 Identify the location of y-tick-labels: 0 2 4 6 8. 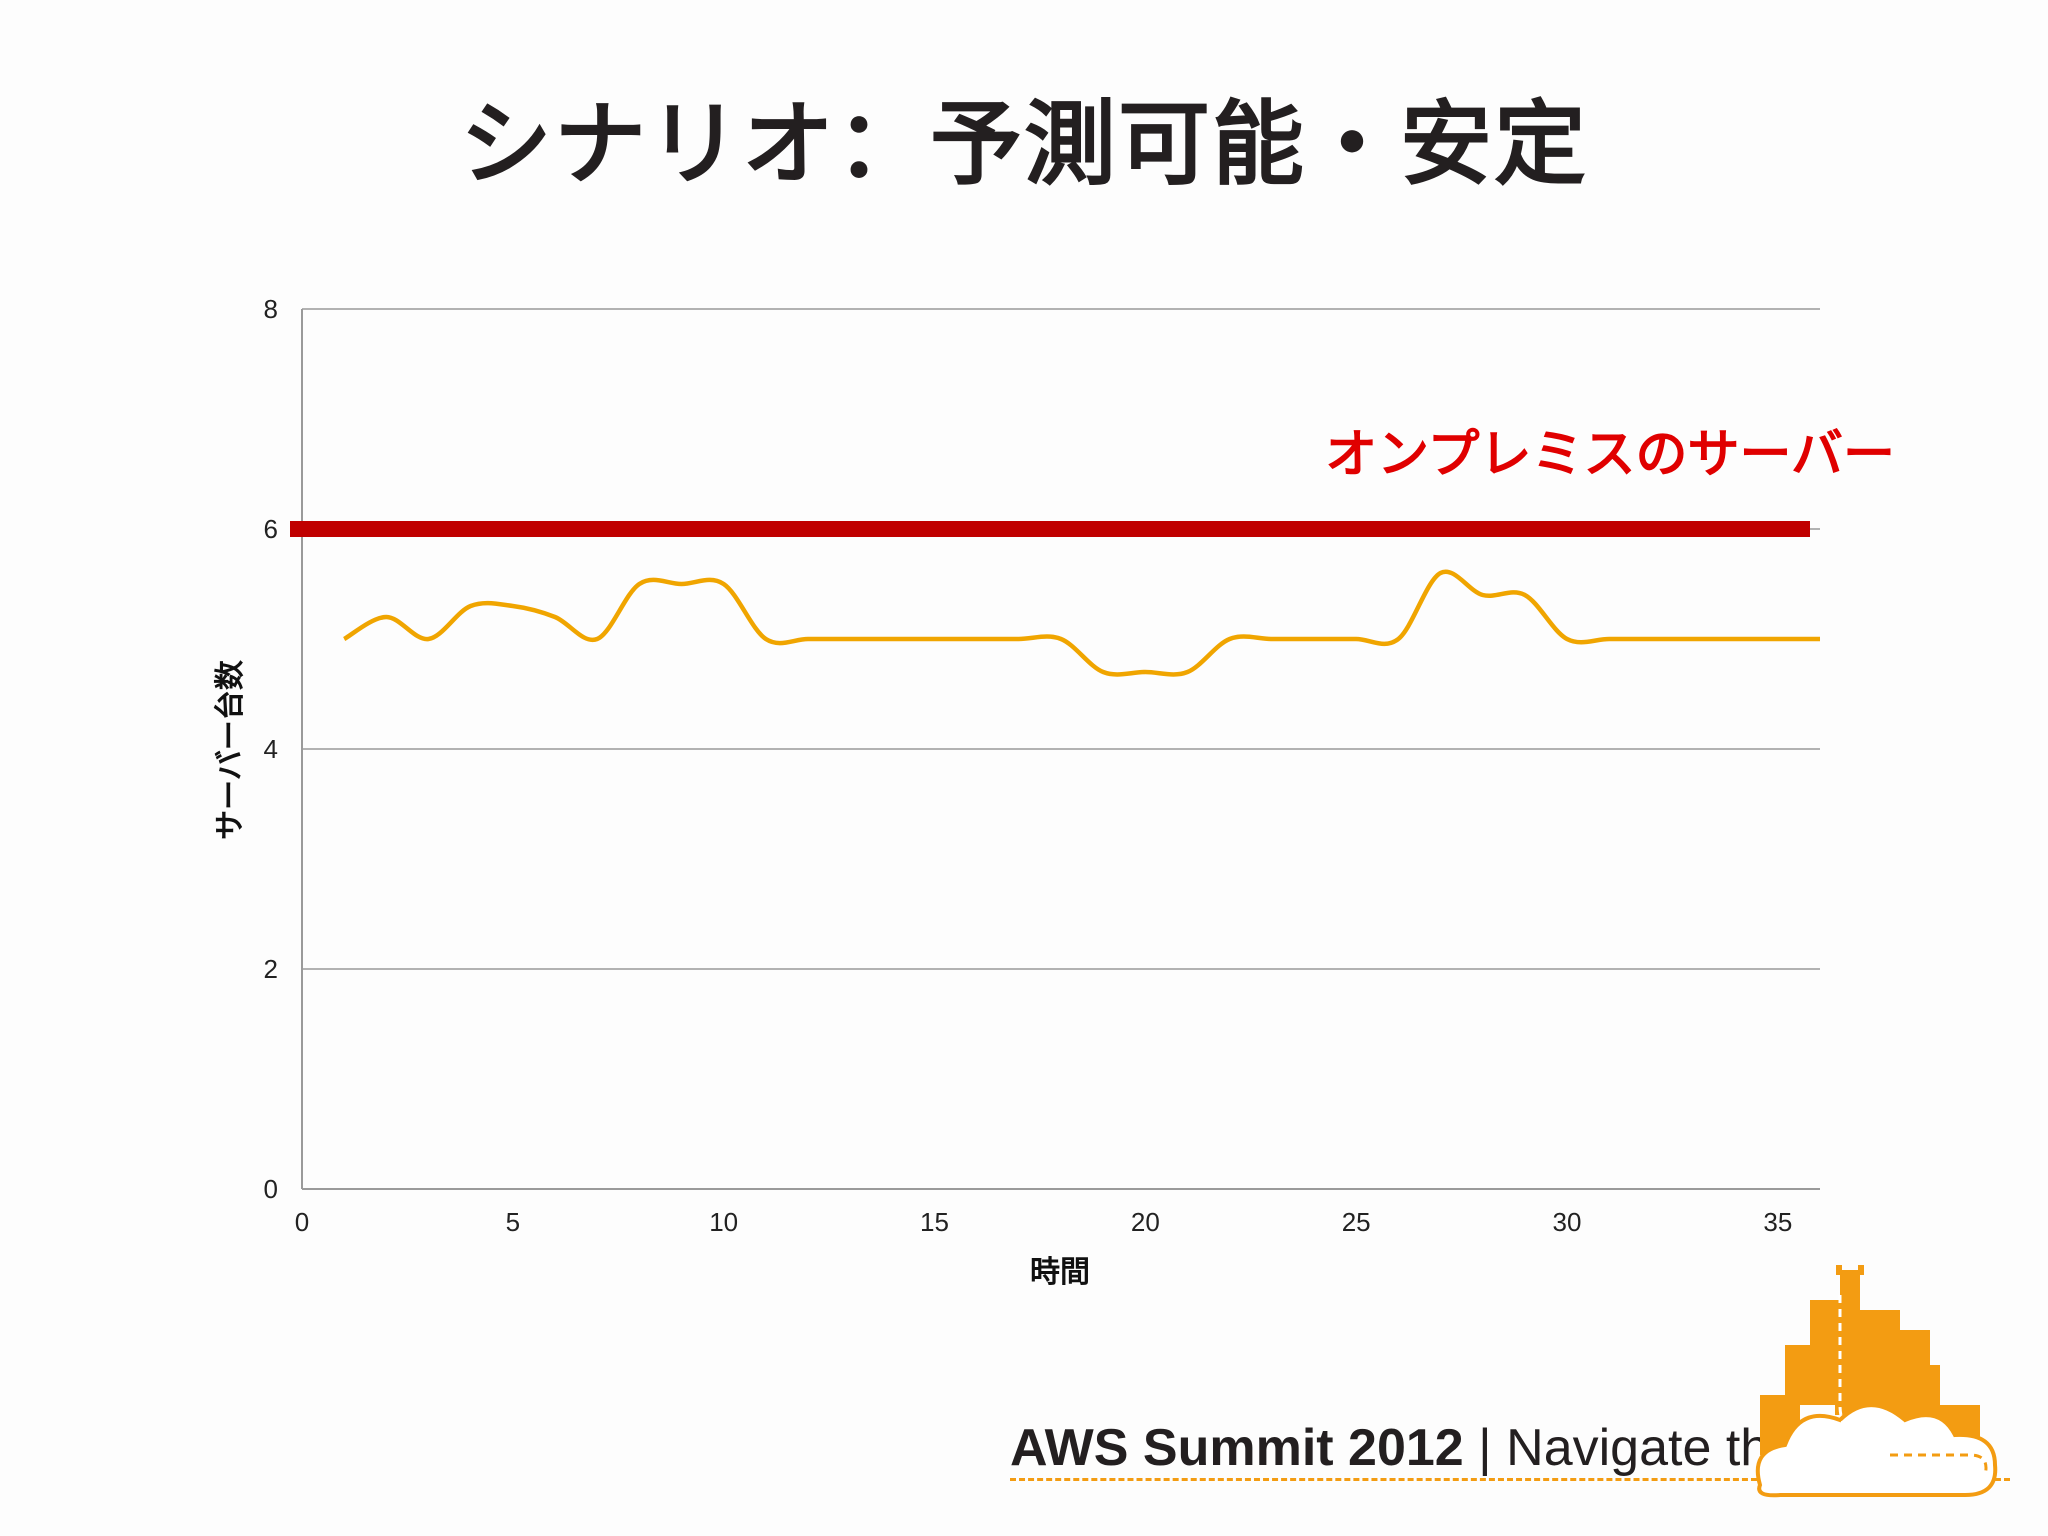
(271, 749).